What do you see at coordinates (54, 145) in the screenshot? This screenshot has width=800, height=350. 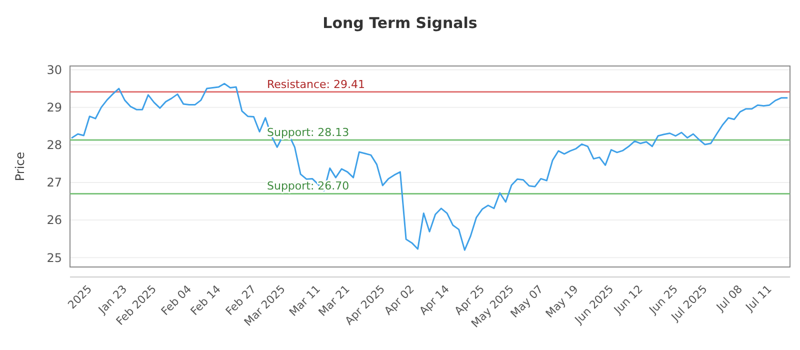 I see `y-tick-label: 28` at bounding box center [54, 145].